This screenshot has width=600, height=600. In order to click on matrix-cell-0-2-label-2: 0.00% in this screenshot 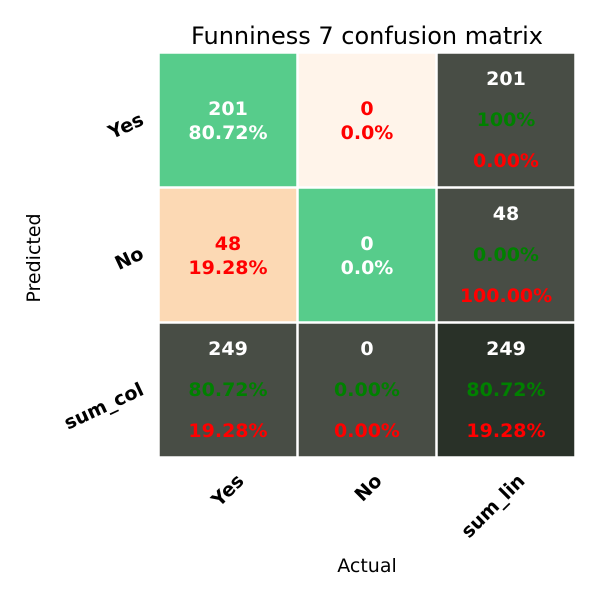, I will do `click(506, 161)`.